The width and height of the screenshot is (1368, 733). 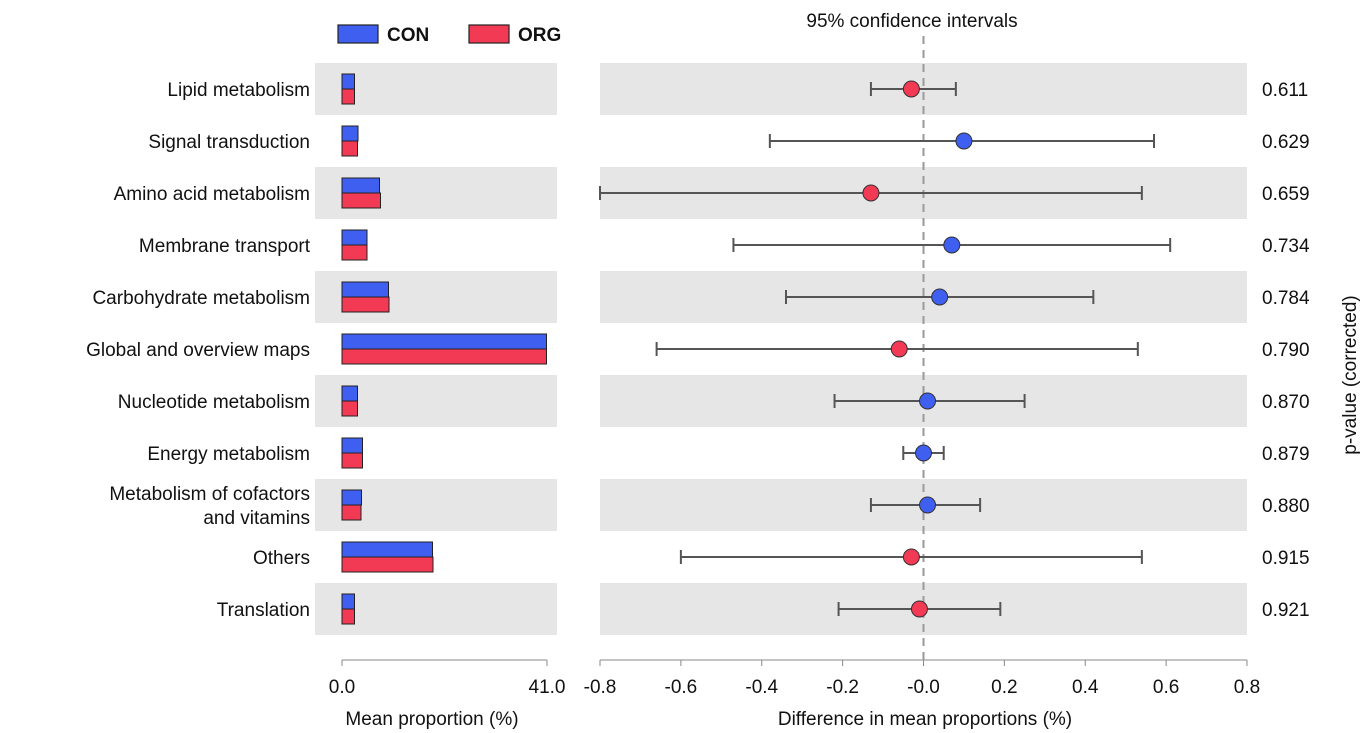 What do you see at coordinates (925, 719) in the screenshot?
I see `ci-panel-xlabel: Difference in mean proportions (%)` at bounding box center [925, 719].